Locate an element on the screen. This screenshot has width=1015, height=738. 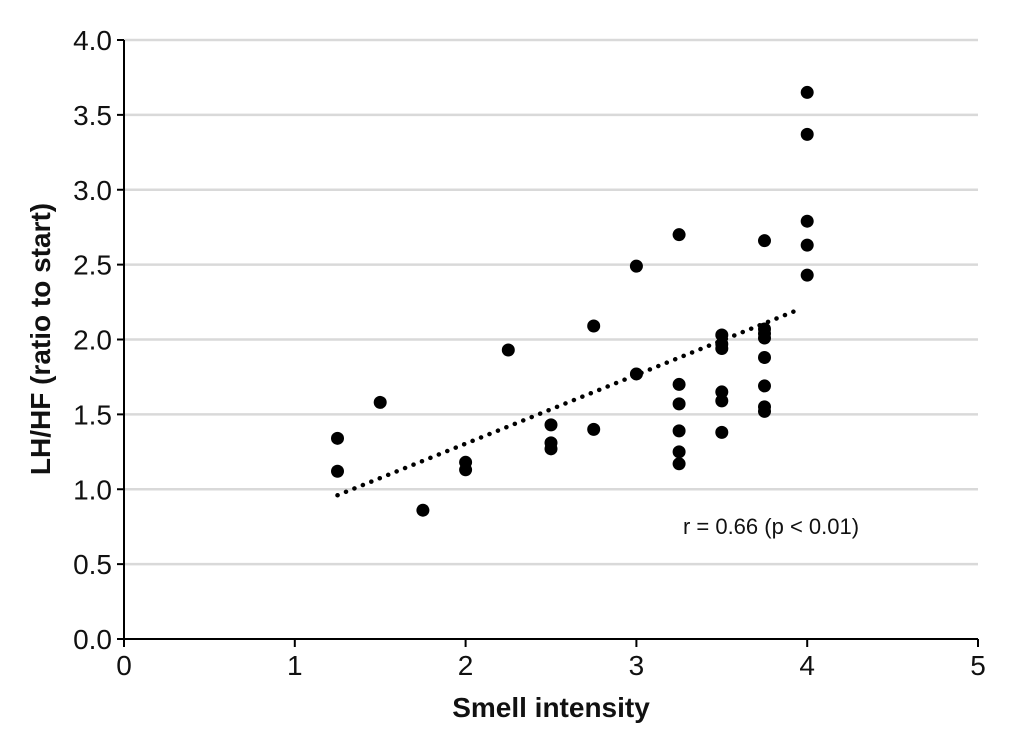
y-tick-label: 2.5 is located at coordinates (92, 265).